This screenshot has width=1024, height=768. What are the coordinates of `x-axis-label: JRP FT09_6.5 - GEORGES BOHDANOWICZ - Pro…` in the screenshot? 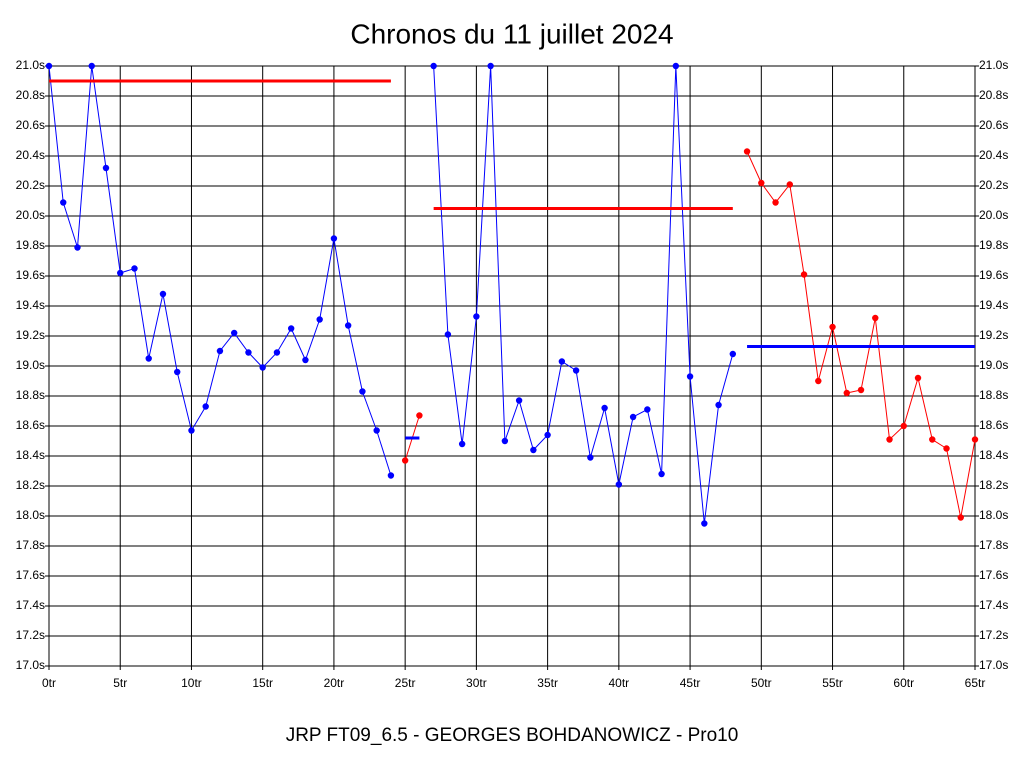 It's located at (512, 735).